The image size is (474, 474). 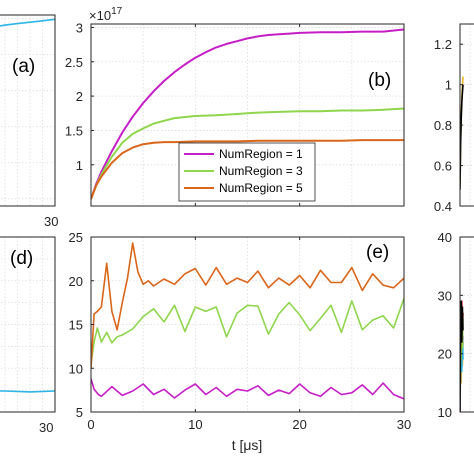 What do you see at coordinates (106, 14) in the screenshot?
I see `y-exponent-label: ×10¹⁷` at bounding box center [106, 14].